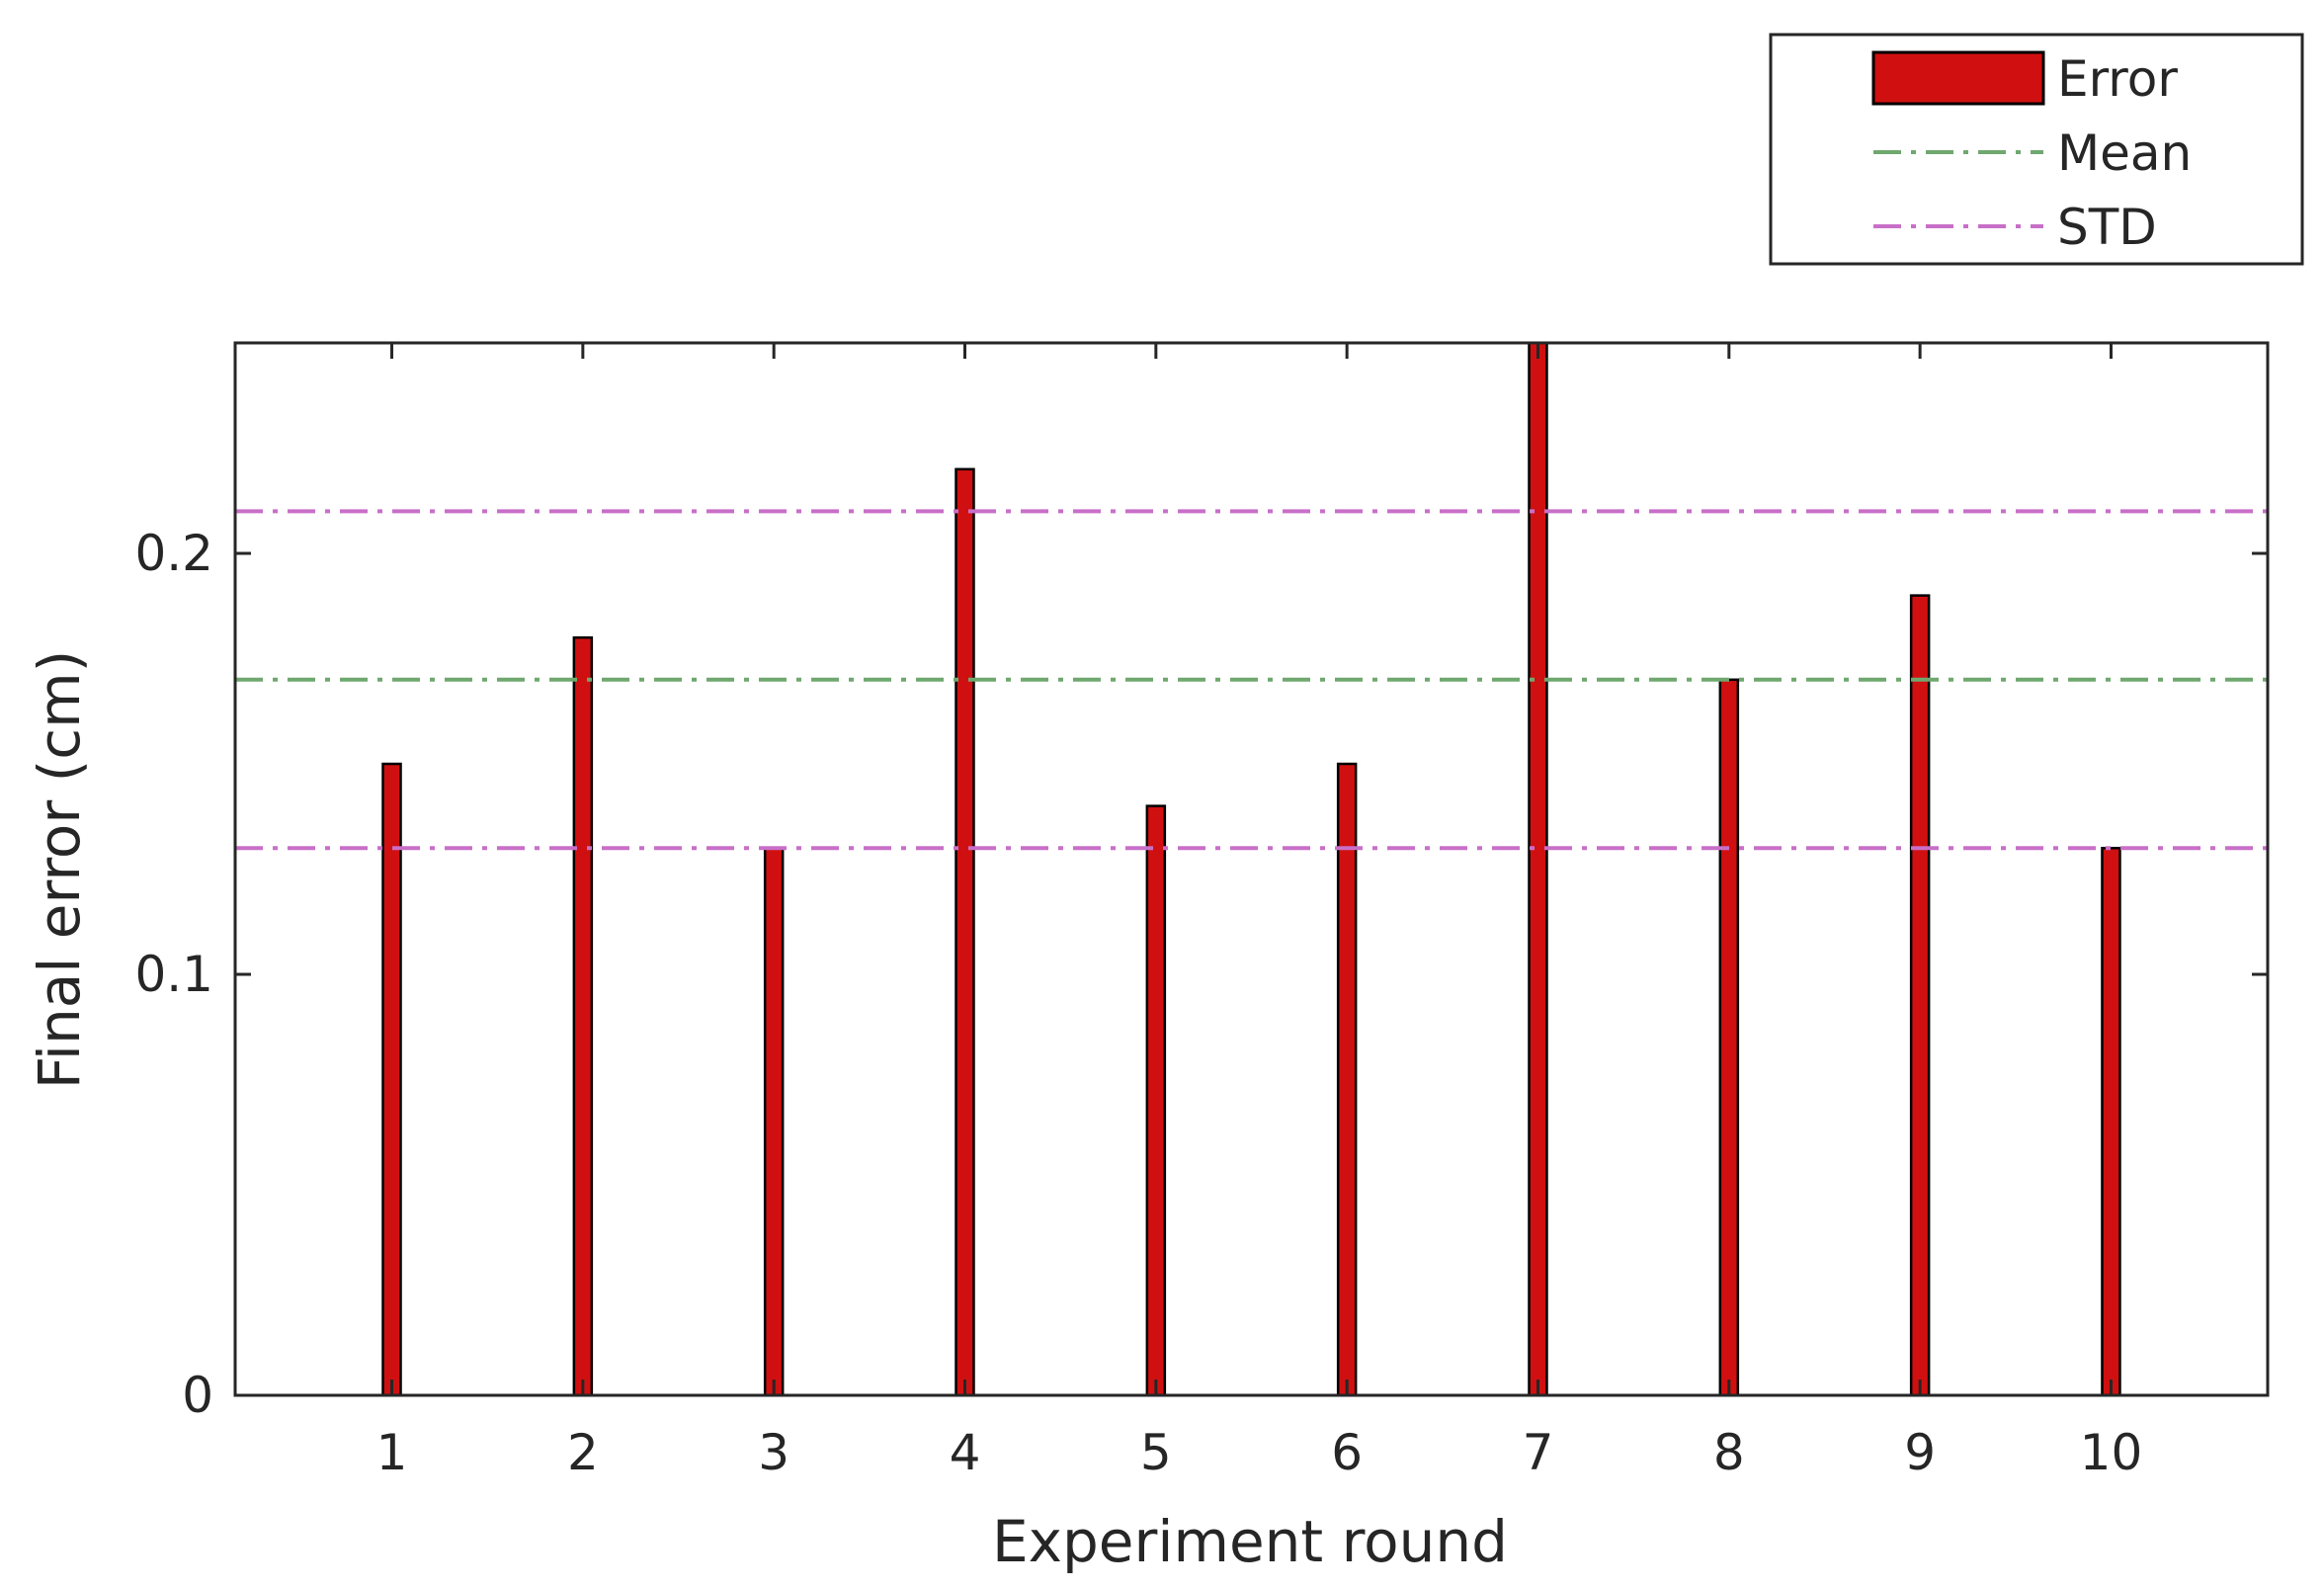 The height and width of the screenshot is (1589, 2324). What do you see at coordinates (197, 1395) in the screenshot?
I see `y-tick-label: 0` at bounding box center [197, 1395].